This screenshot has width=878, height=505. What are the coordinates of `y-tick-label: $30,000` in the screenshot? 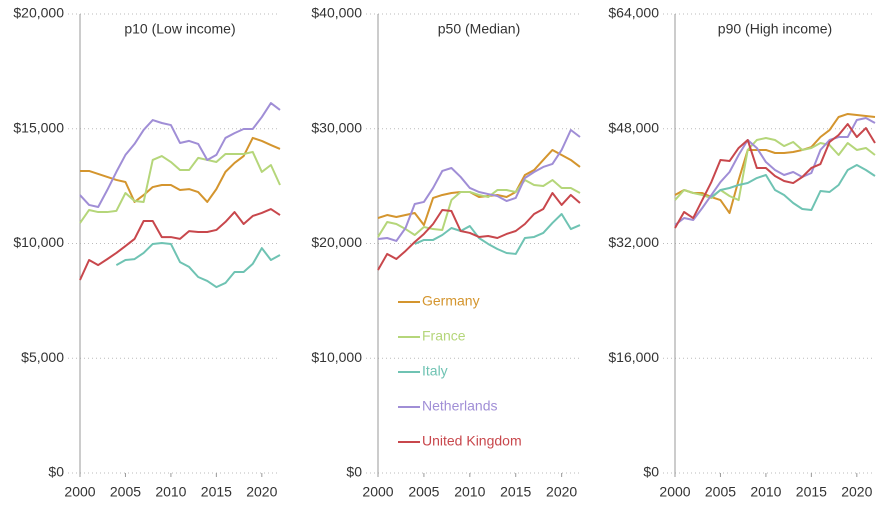 It's located at (336, 127).